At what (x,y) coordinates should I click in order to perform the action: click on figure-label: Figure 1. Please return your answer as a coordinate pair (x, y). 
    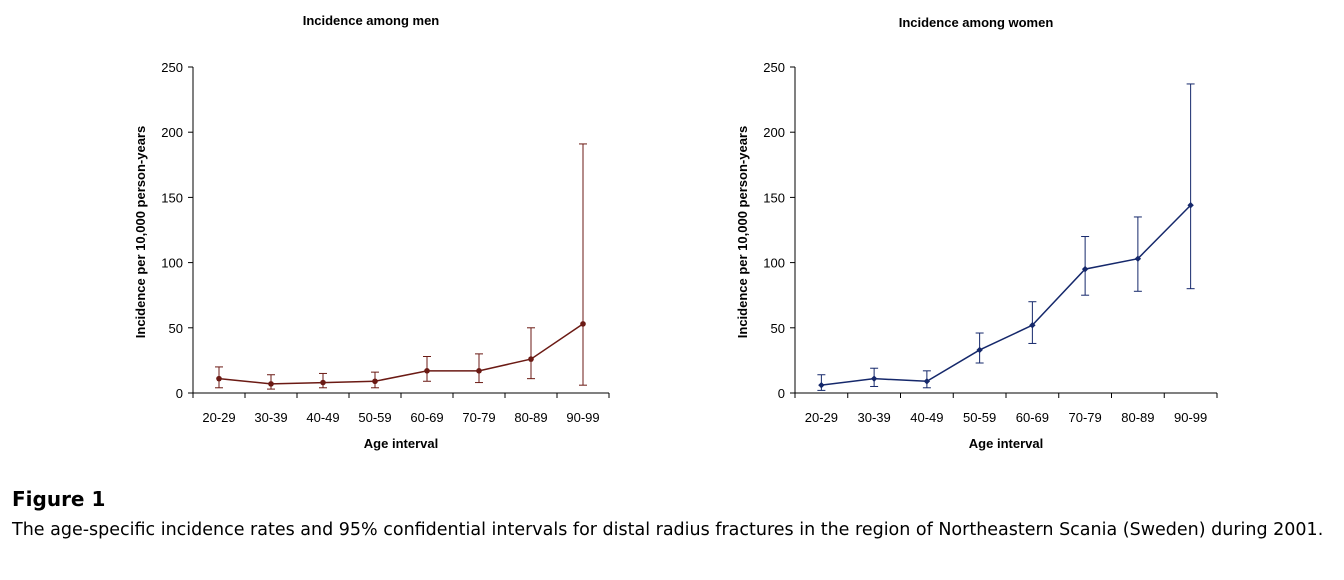
    Looking at the image, I should click on (59, 499).